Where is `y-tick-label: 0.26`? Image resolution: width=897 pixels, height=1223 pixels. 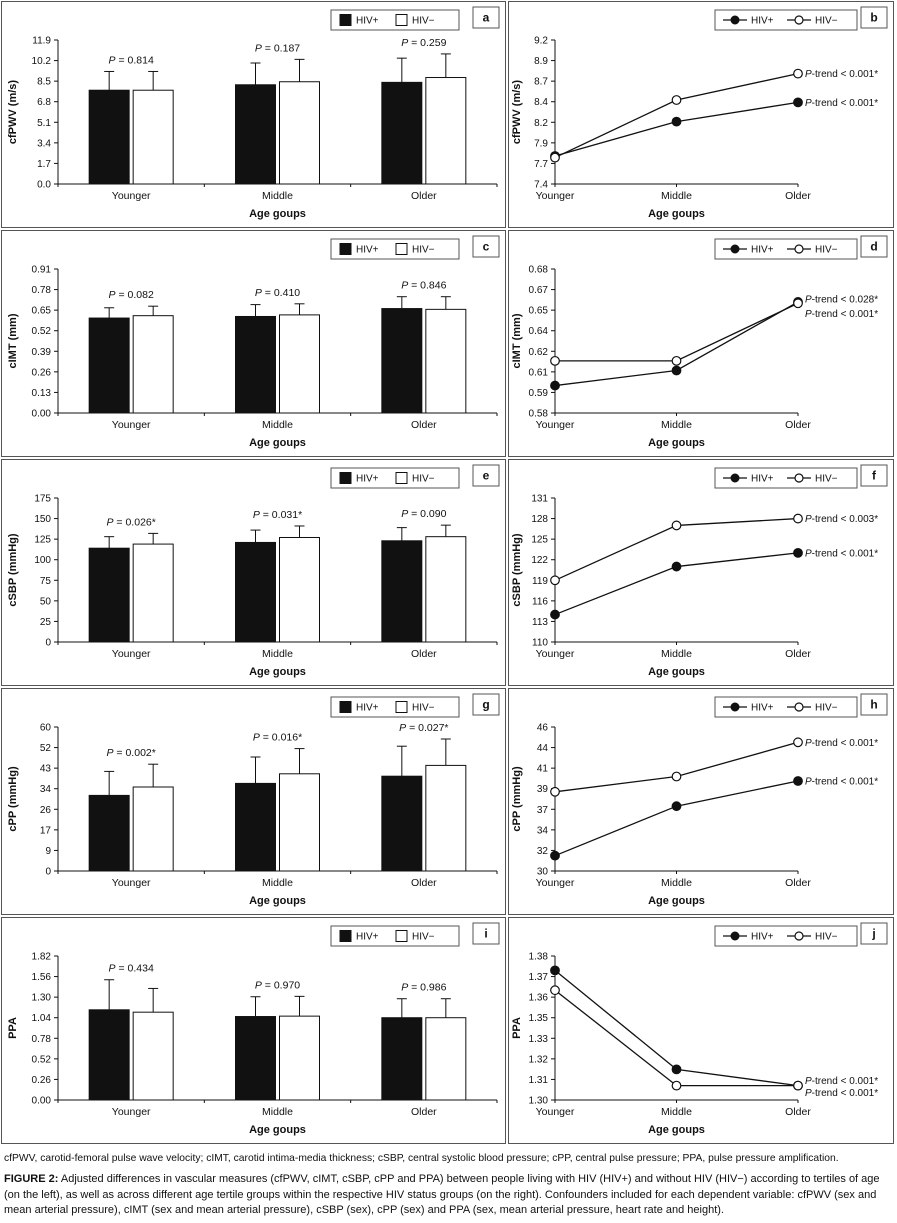
y-tick-label: 0.26 is located at coordinates (42, 1080).